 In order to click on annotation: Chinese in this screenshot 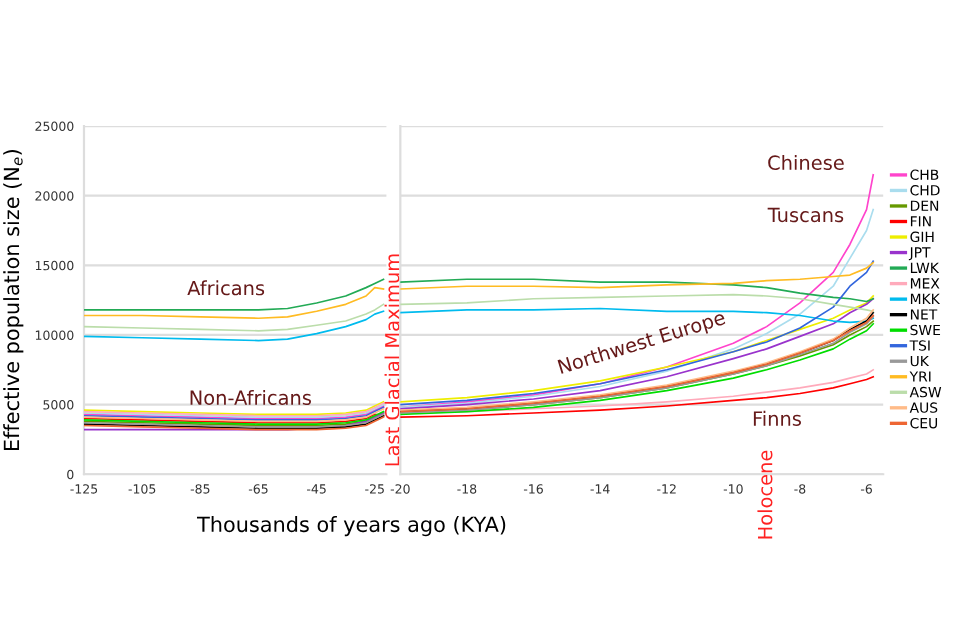, I will do `click(806, 162)`.